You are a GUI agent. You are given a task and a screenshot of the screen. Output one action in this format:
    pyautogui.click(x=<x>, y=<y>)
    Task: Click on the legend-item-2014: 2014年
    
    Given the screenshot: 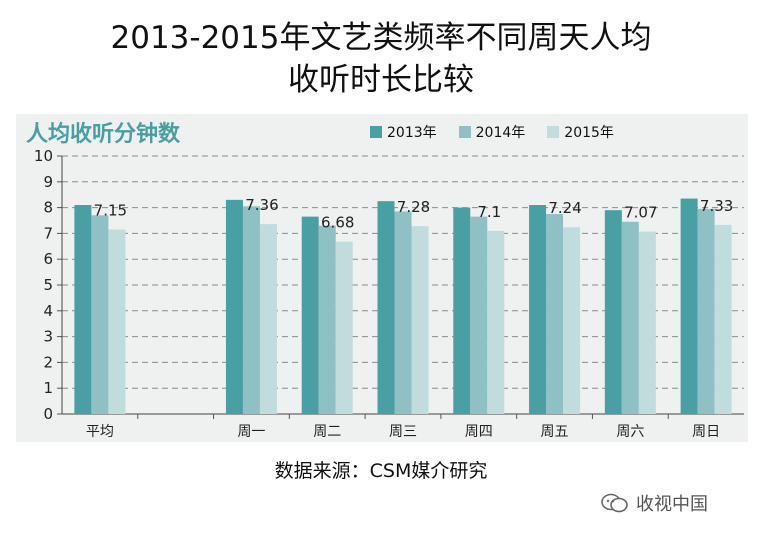 What is the action you would take?
    pyautogui.click(x=492, y=132)
    